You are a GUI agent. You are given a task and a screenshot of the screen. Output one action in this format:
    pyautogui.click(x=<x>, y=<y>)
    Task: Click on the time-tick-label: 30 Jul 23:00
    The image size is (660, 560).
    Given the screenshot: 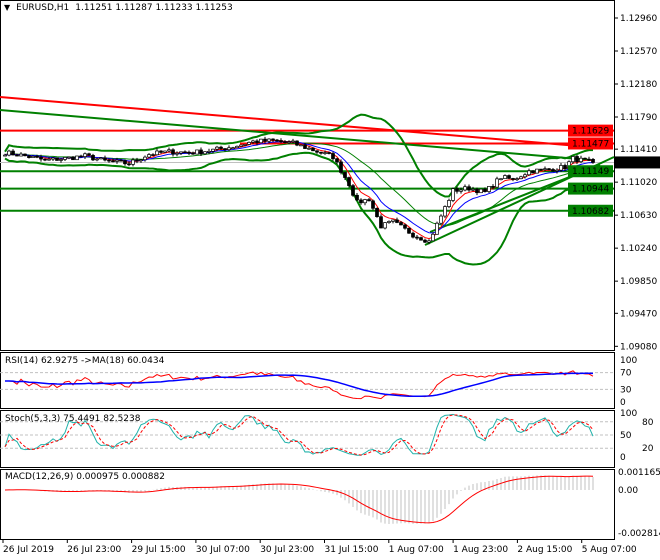 What is the action you would take?
    pyautogui.click(x=287, y=550)
    